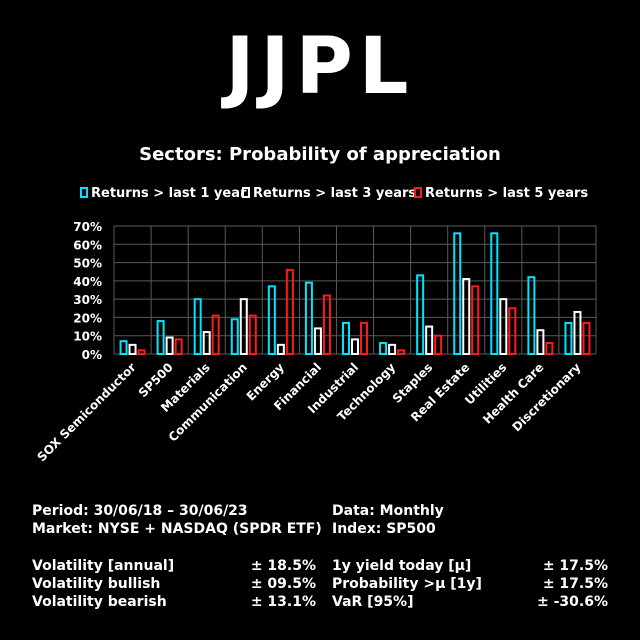 This screenshot has height=640, width=640. I want to click on legend-swatch-5y, so click(418, 192).